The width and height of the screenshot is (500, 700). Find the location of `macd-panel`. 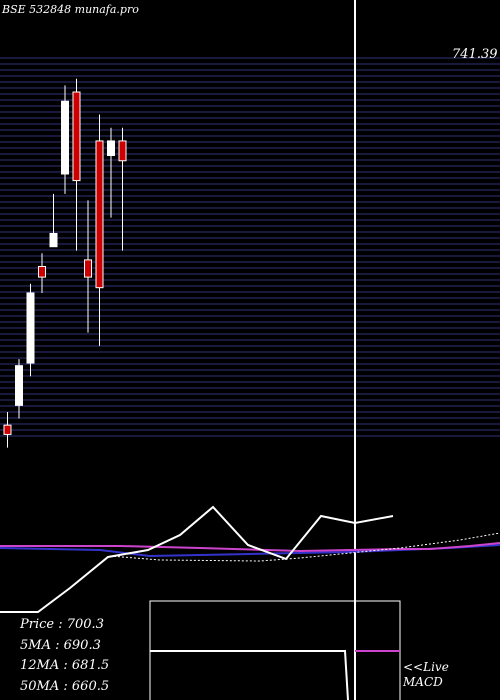

macd-panel is located at coordinates (275, 650).